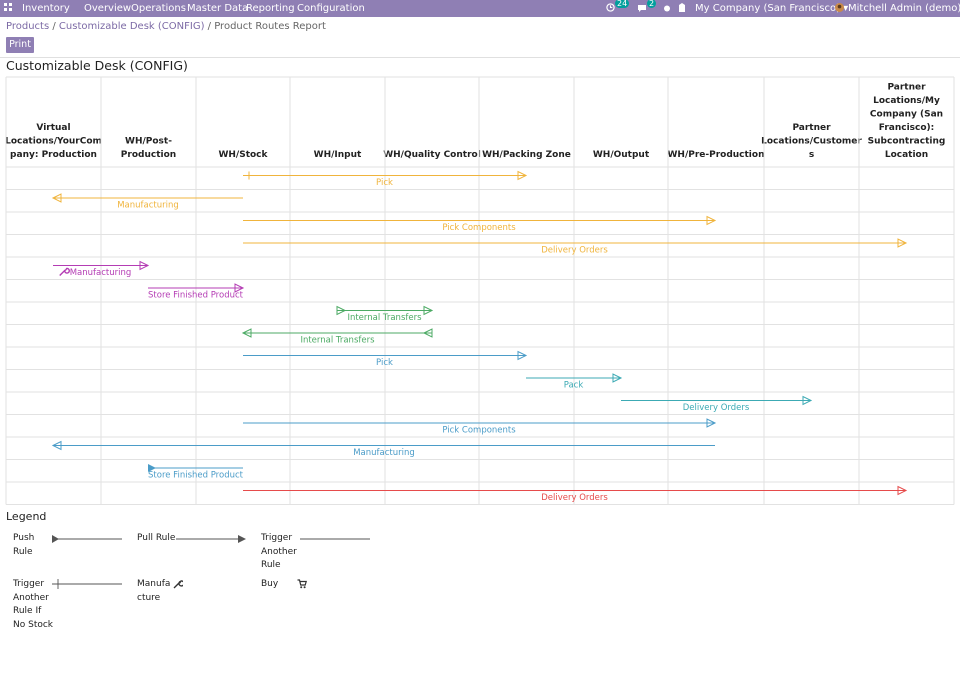  What do you see at coordinates (480, 57) in the screenshot?
I see `header-divider` at bounding box center [480, 57].